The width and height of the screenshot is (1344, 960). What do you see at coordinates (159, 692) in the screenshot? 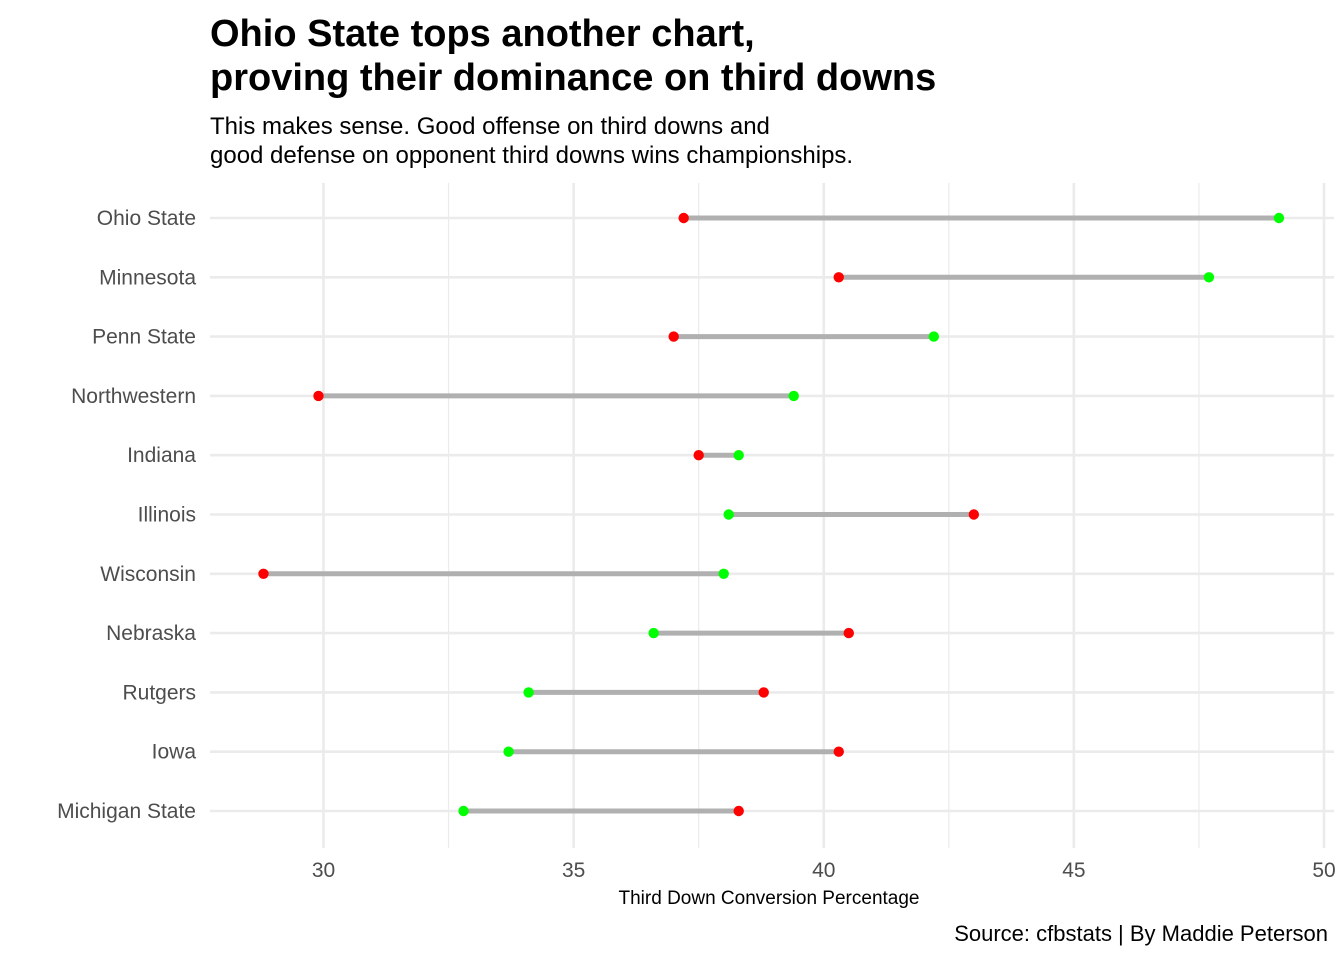
I see `y-tick-label: Rutgers` at bounding box center [159, 692].